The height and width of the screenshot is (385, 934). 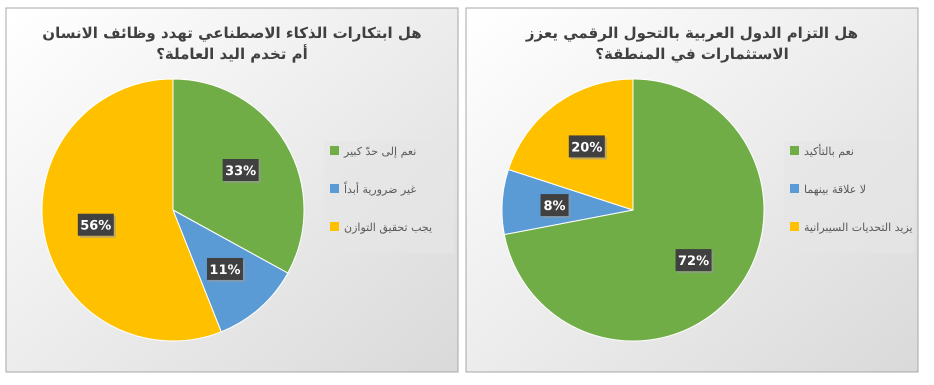 What do you see at coordinates (240, 171) in the screenshot?
I see `data-label: 33%` at bounding box center [240, 171].